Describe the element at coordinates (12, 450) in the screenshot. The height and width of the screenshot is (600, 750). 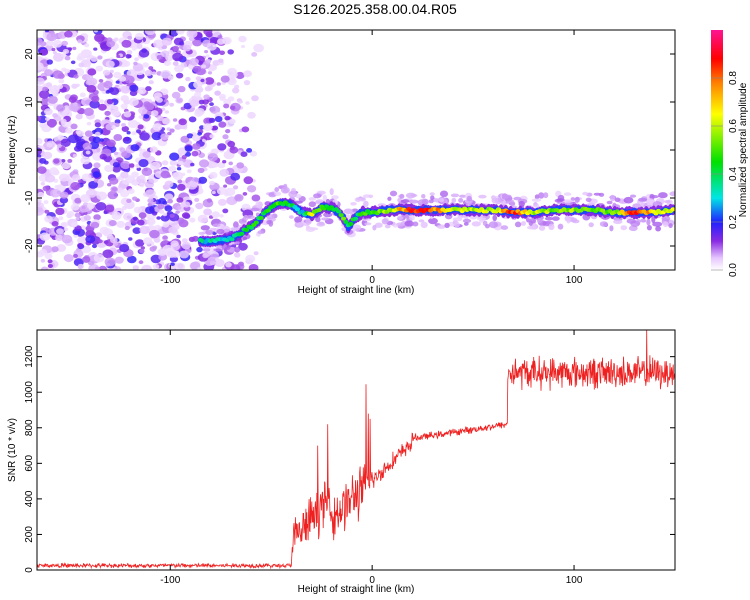
I see `snr-ylabel: SNR (10 * v/v)` at that location.